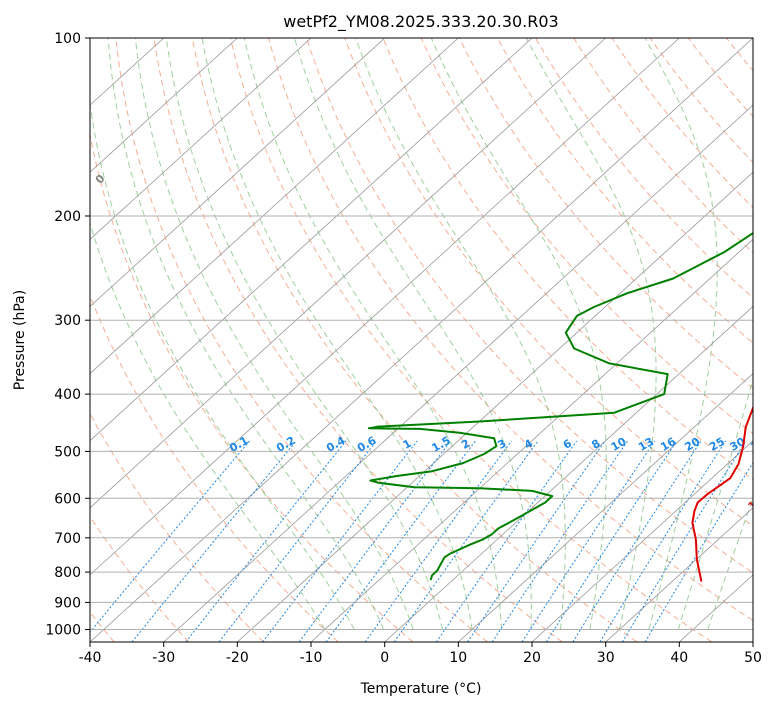  What do you see at coordinates (237, 658) in the screenshot?
I see `x-tick-label: -20` at bounding box center [237, 658].